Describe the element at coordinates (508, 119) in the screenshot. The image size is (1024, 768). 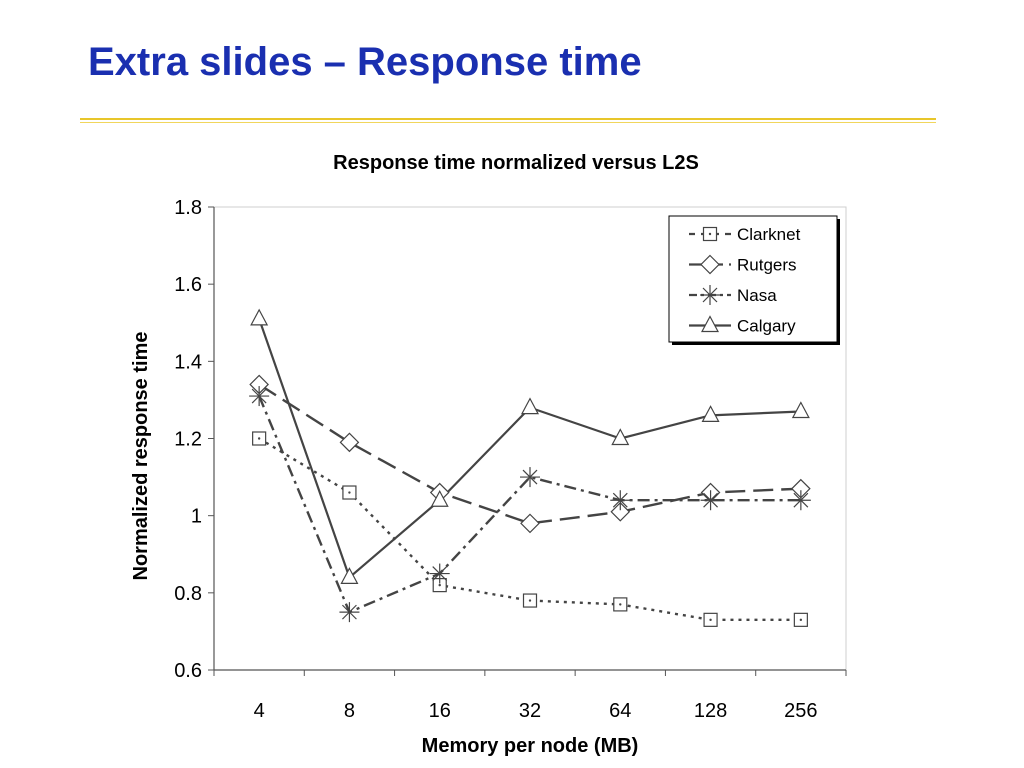
I see `title-underline` at that location.